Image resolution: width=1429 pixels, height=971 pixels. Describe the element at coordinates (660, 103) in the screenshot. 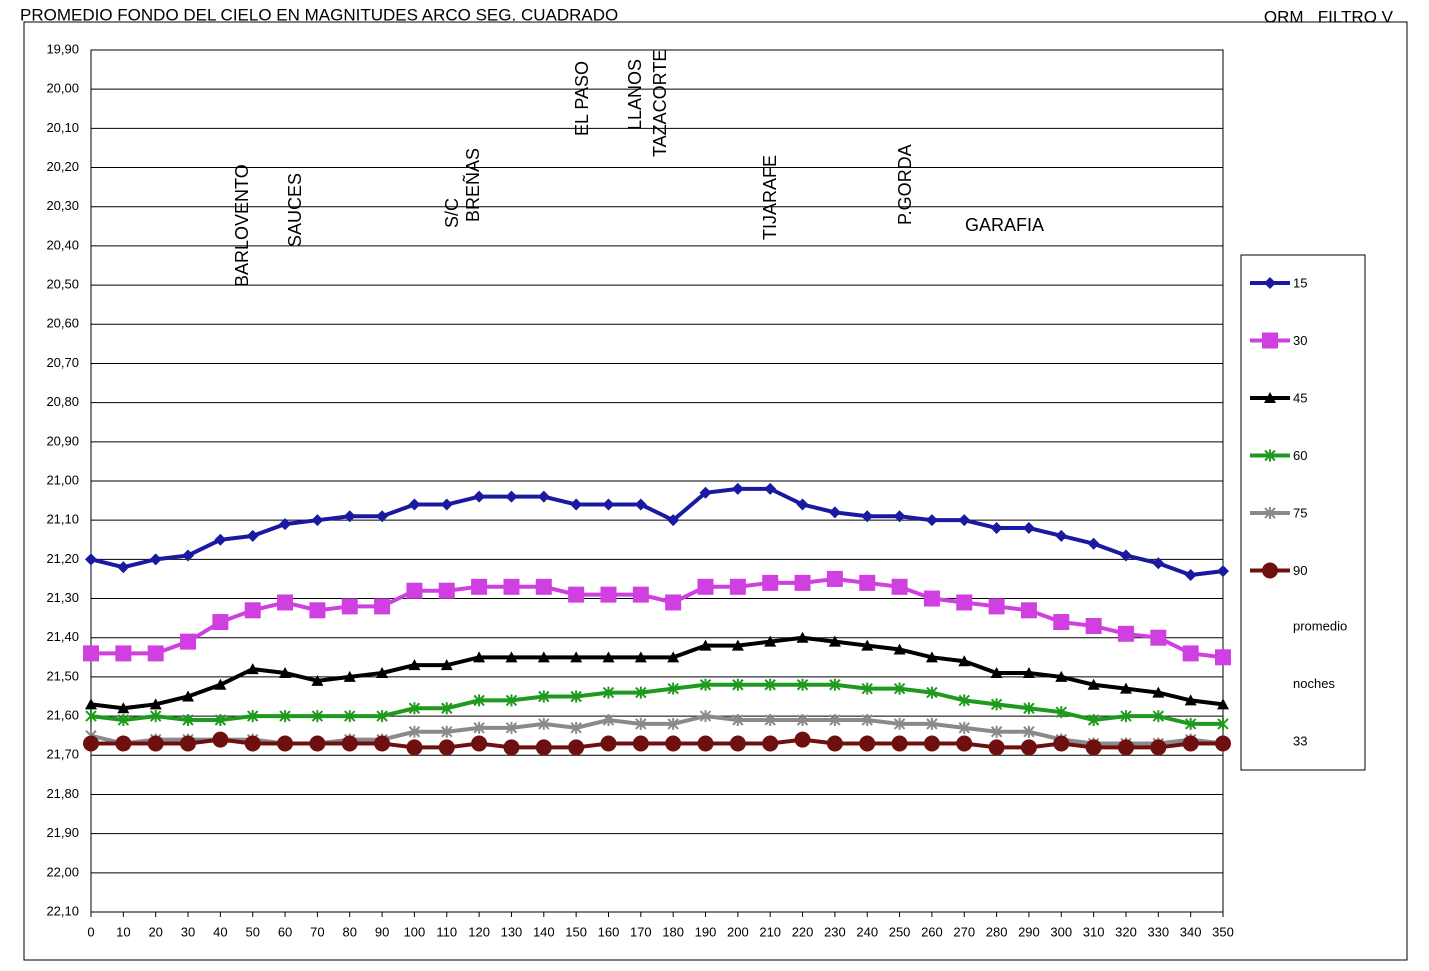

I see `annotation: TAZACORTE` at that location.